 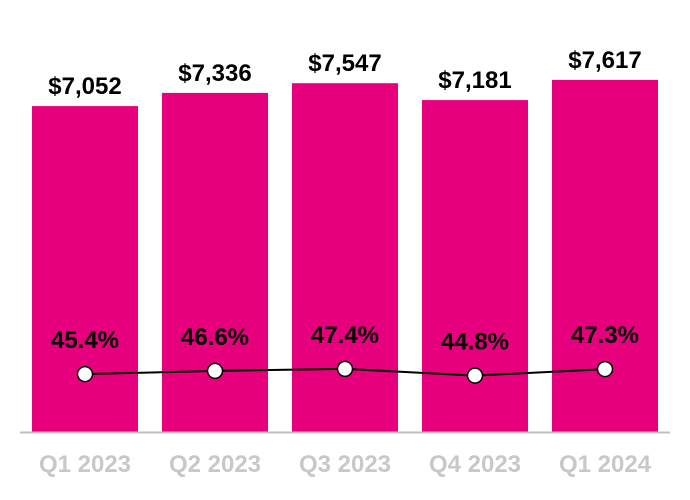 What do you see at coordinates (605, 256) in the screenshot?
I see `bar-q1-2024` at bounding box center [605, 256].